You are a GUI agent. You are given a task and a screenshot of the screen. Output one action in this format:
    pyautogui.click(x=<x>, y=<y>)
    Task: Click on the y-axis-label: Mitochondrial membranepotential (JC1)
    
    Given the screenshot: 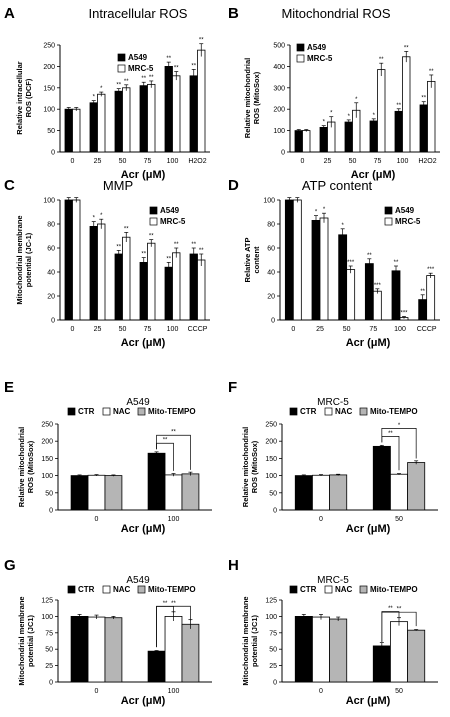 What is the action you would take?
    pyautogui.click(x=250, y=640)
    